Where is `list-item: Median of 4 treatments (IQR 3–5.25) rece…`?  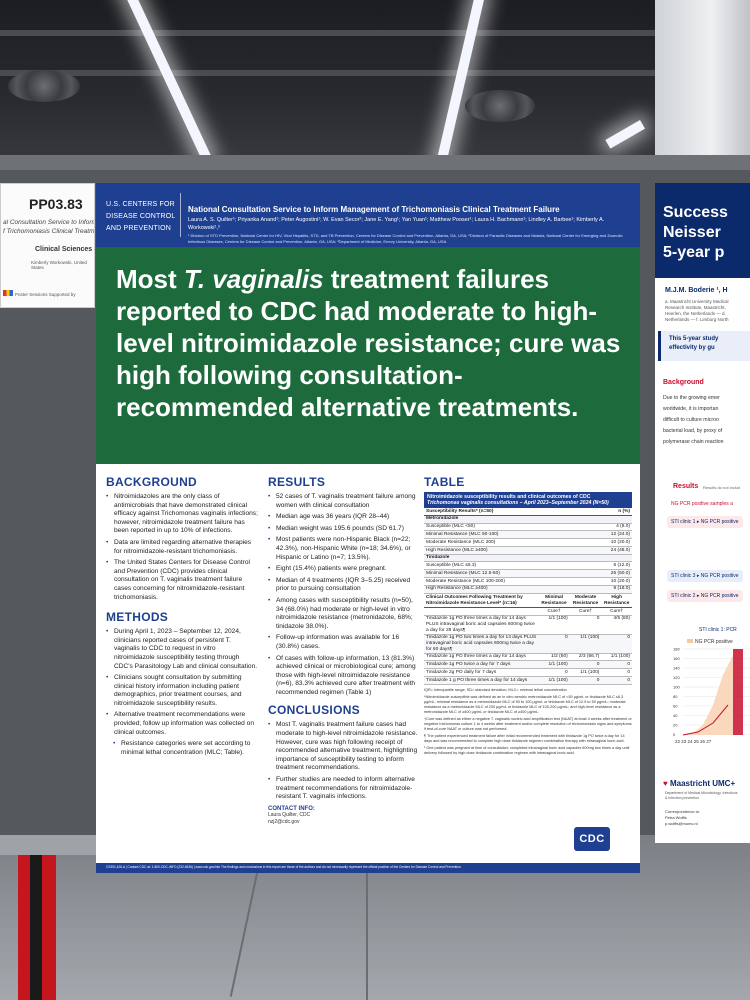
list-item: Median of 4 treatments (IQR 3–5.25) rece… is located at coordinates (343, 585).